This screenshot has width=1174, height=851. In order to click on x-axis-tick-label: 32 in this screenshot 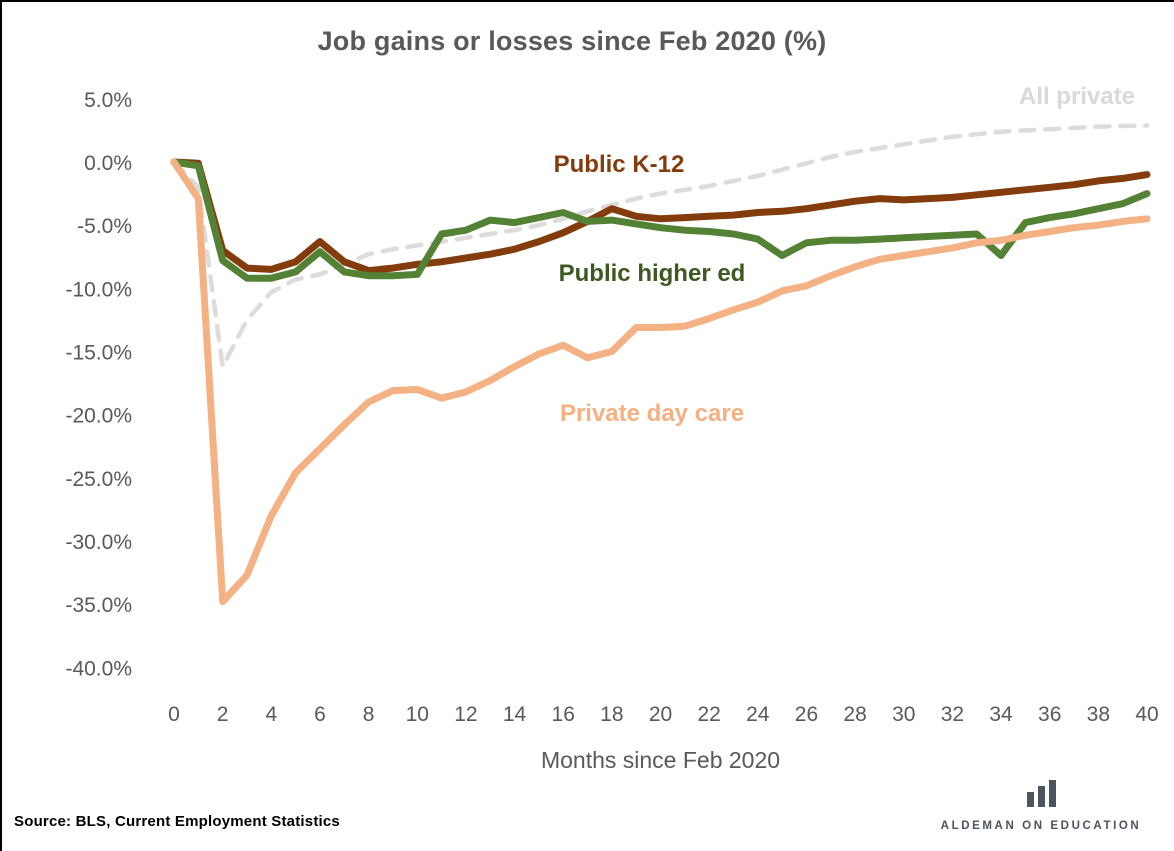, I will do `click(952, 714)`.